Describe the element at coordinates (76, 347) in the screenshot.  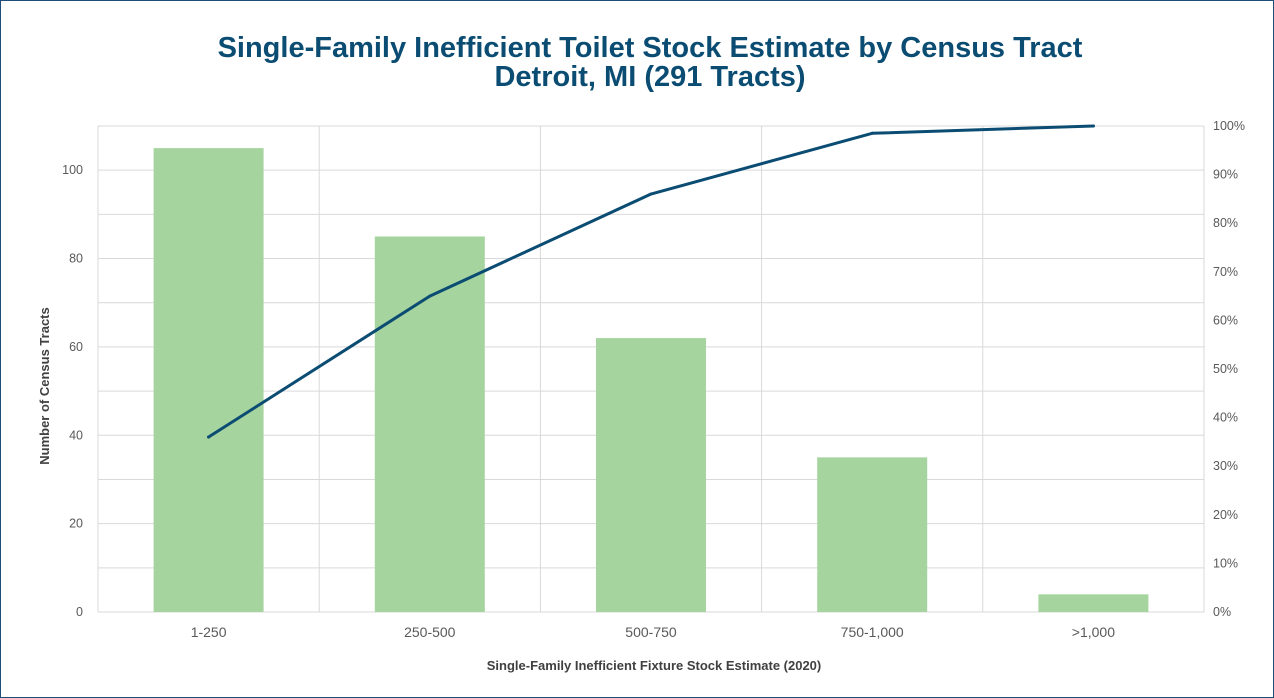
I see `y-tick-label: 60` at that location.